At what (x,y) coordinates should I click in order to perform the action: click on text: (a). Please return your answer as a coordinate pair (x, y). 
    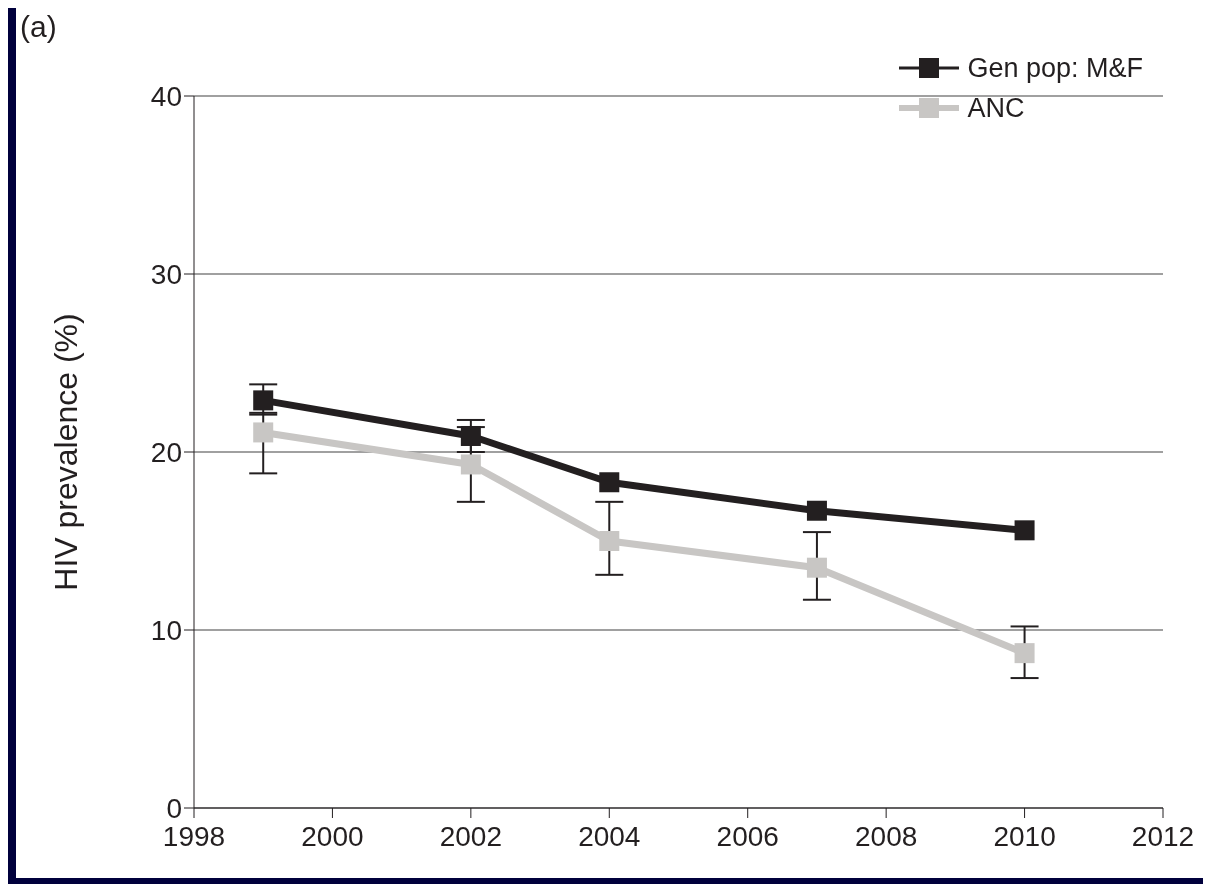
    Looking at the image, I should click on (38, 27).